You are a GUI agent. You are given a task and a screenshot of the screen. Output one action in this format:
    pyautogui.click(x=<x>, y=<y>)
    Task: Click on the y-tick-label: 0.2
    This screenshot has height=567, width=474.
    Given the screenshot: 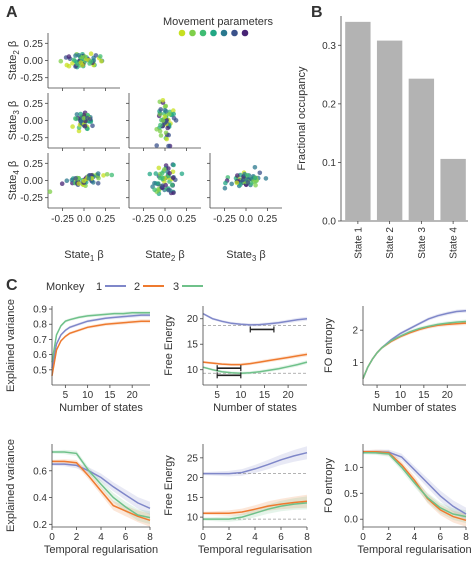 What is the action you would take?
    pyautogui.click(x=40, y=525)
    